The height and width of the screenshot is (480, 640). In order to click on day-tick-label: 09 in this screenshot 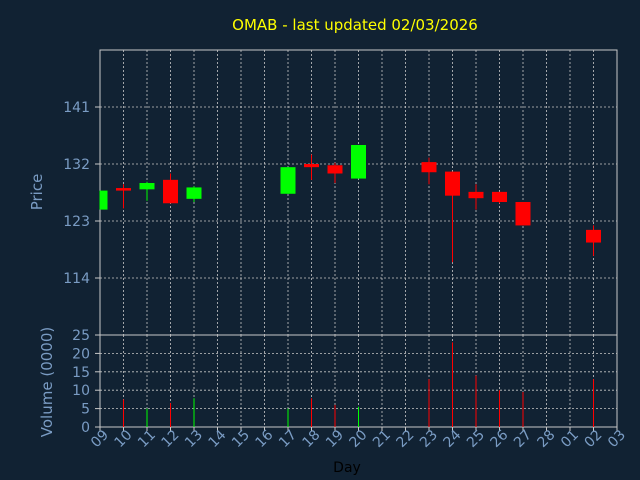, I will do `click(100, 439)`.